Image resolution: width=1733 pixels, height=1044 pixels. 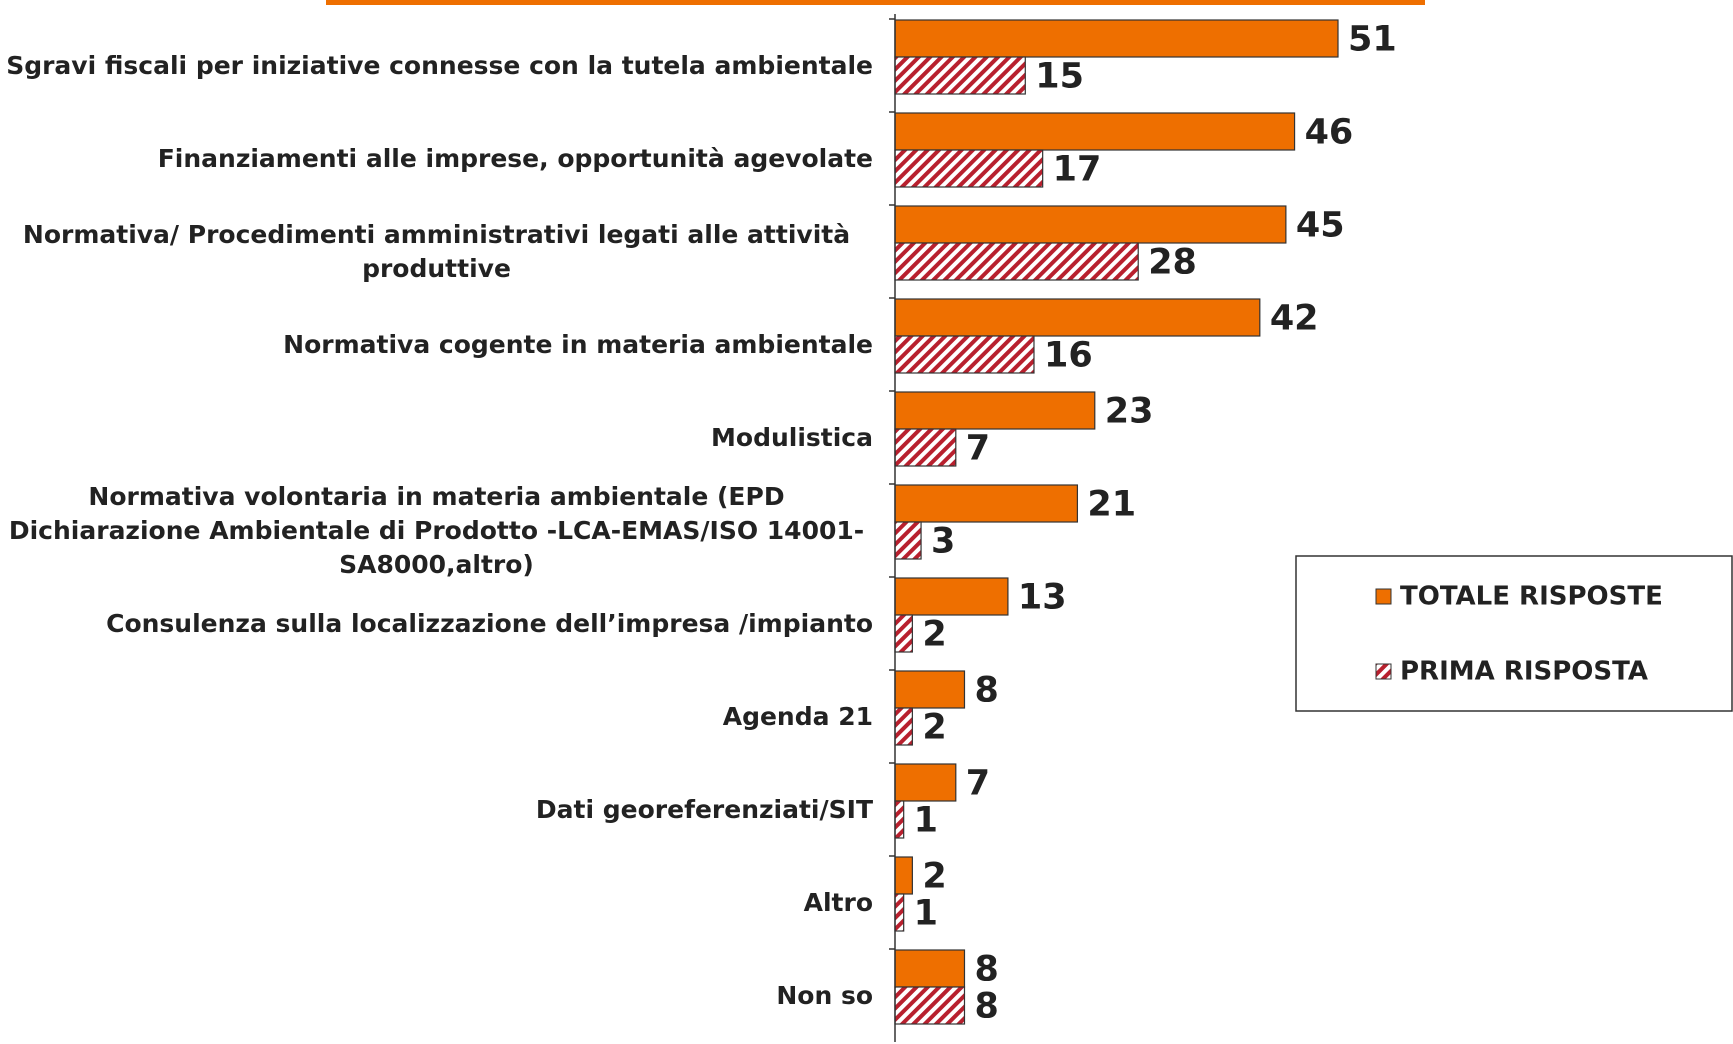 I want to click on legend-label: TOTALE RISPOSTE, so click(x=1531, y=597).